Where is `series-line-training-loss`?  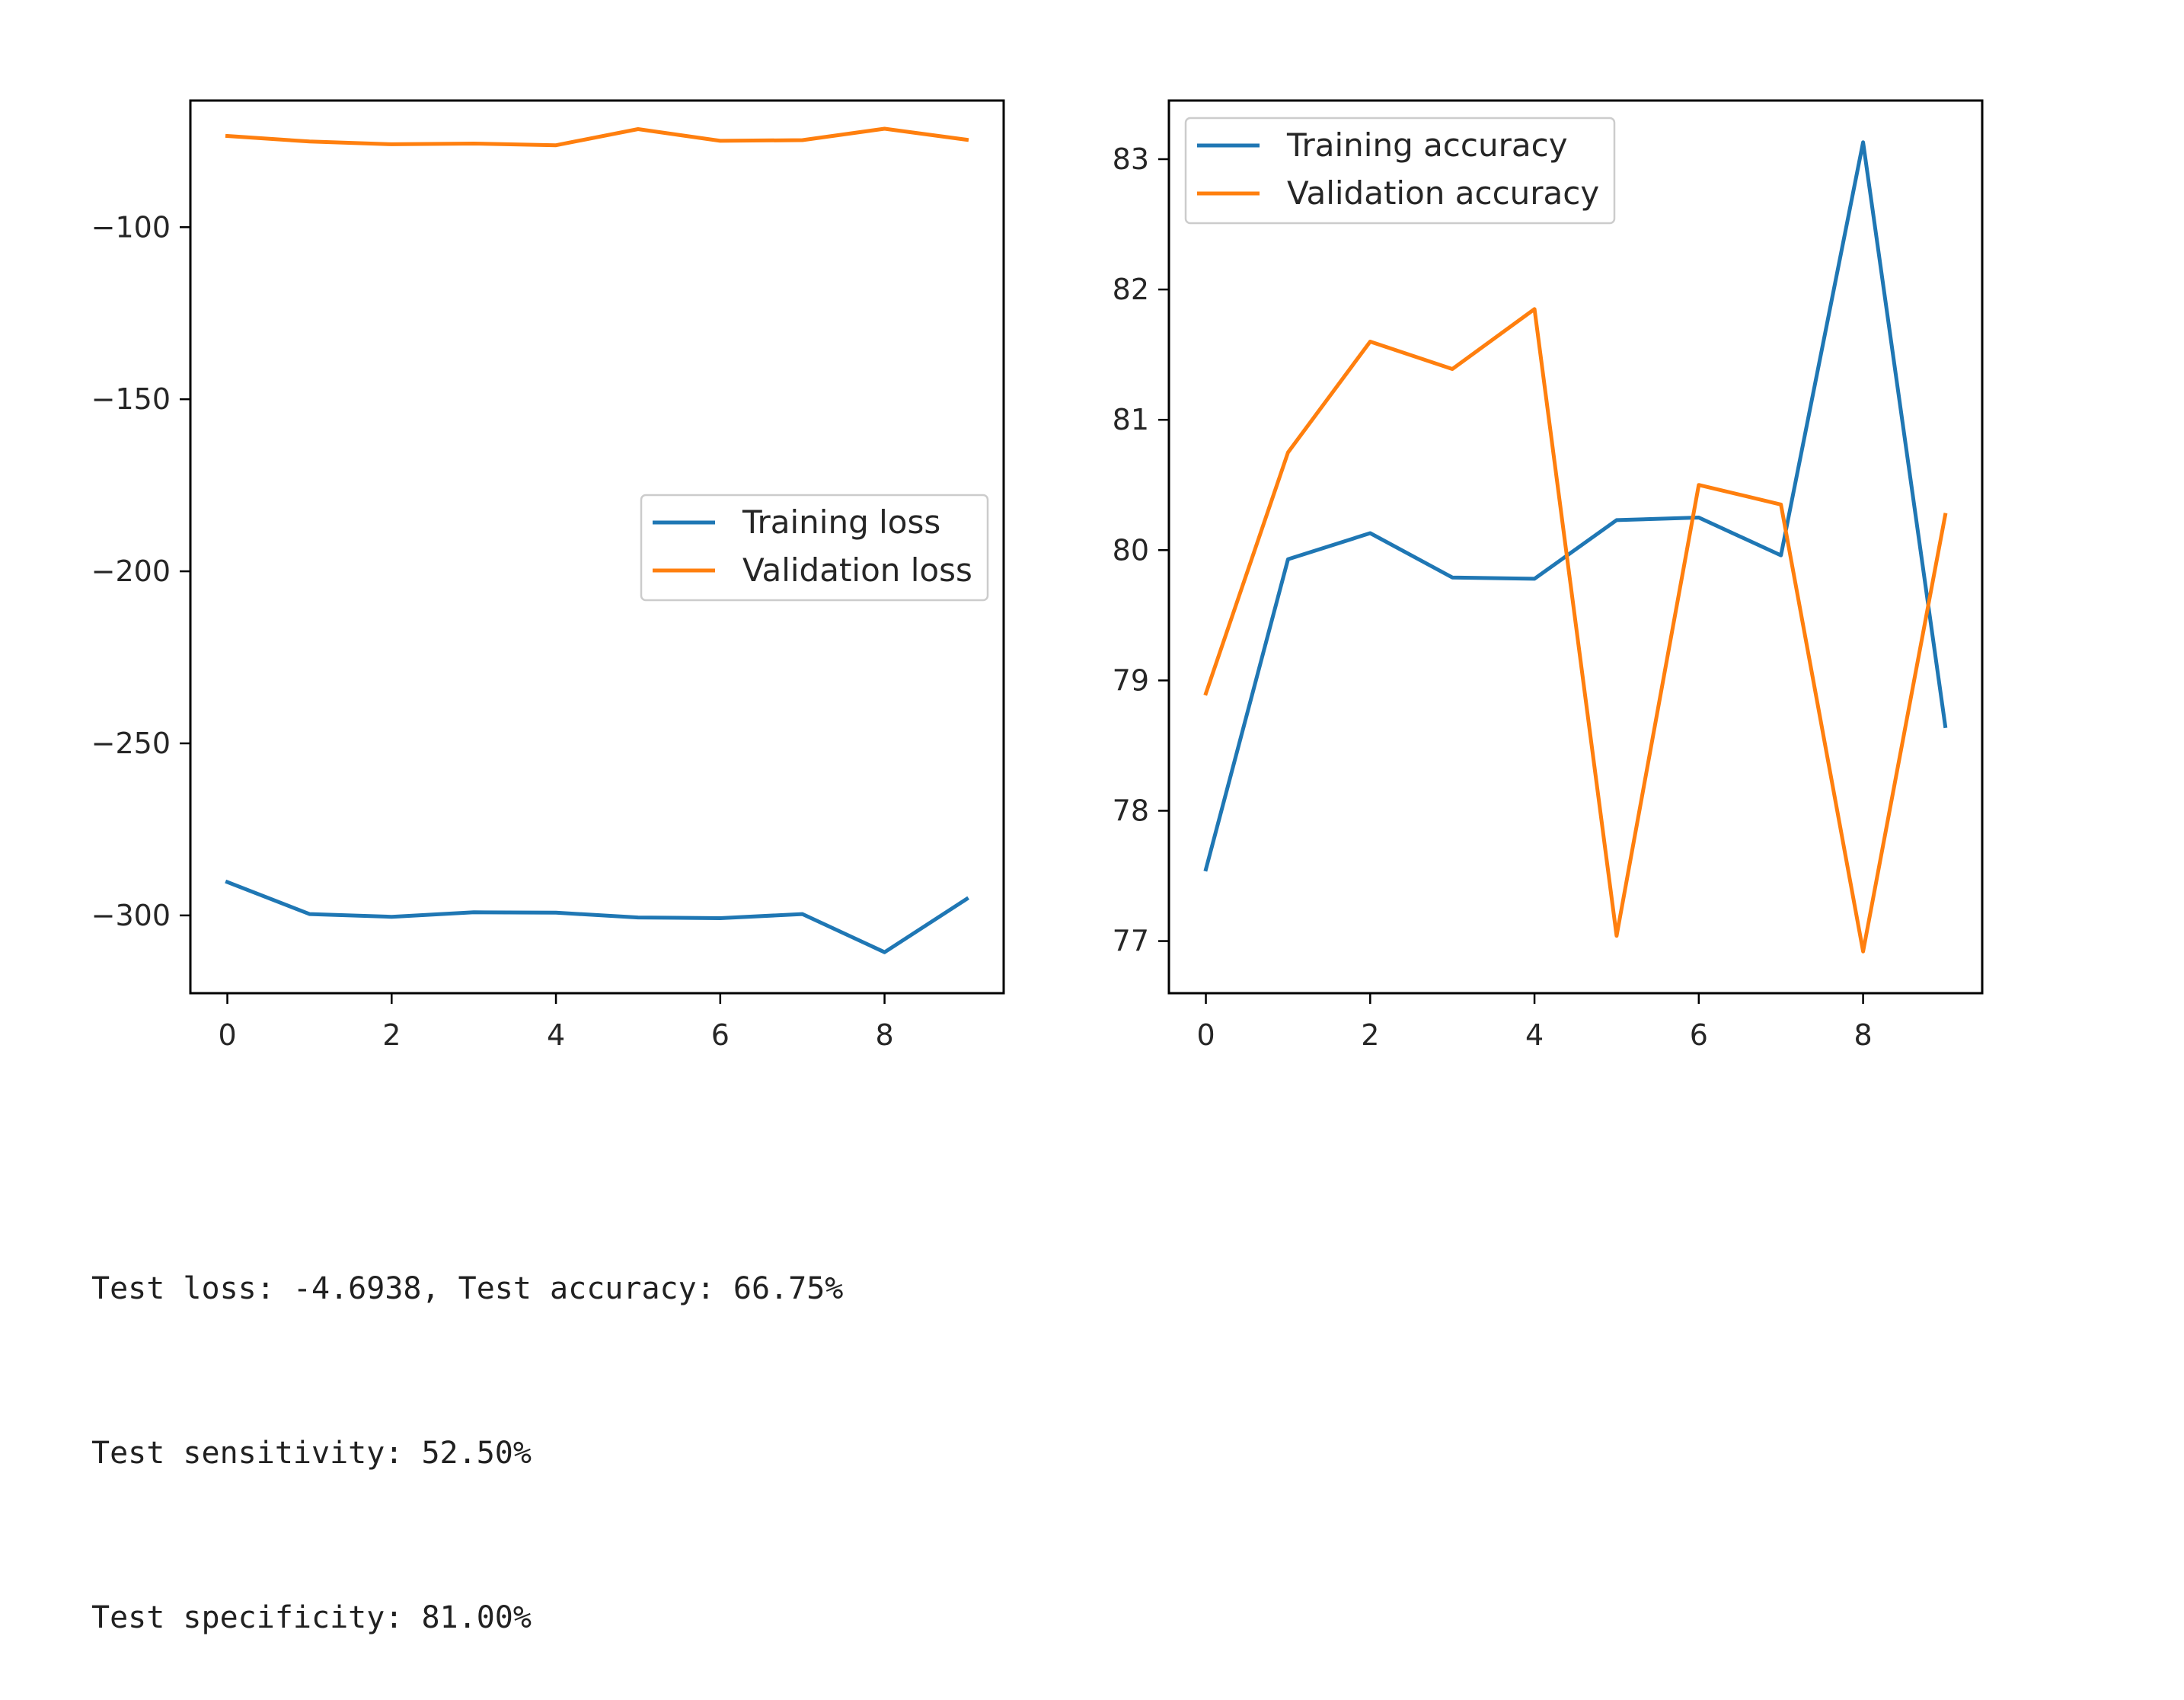
series-line-training-loss is located at coordinates (597, 916).